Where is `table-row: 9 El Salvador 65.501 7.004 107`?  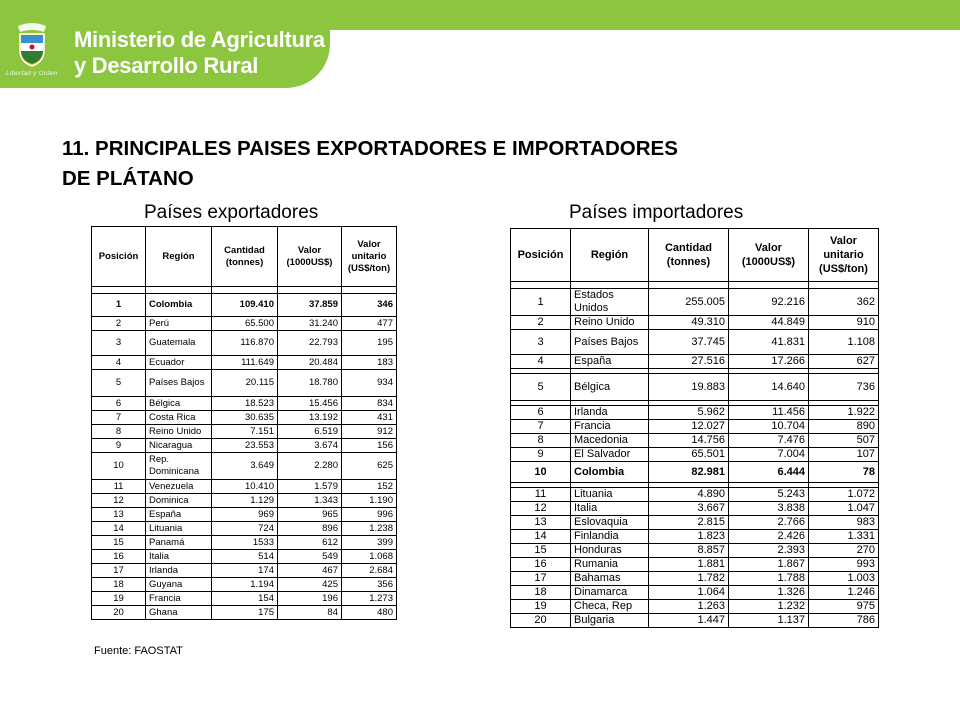
table-row: 9 El Salvador 65.501 7.004 107 is located at coordinates (694, 454).